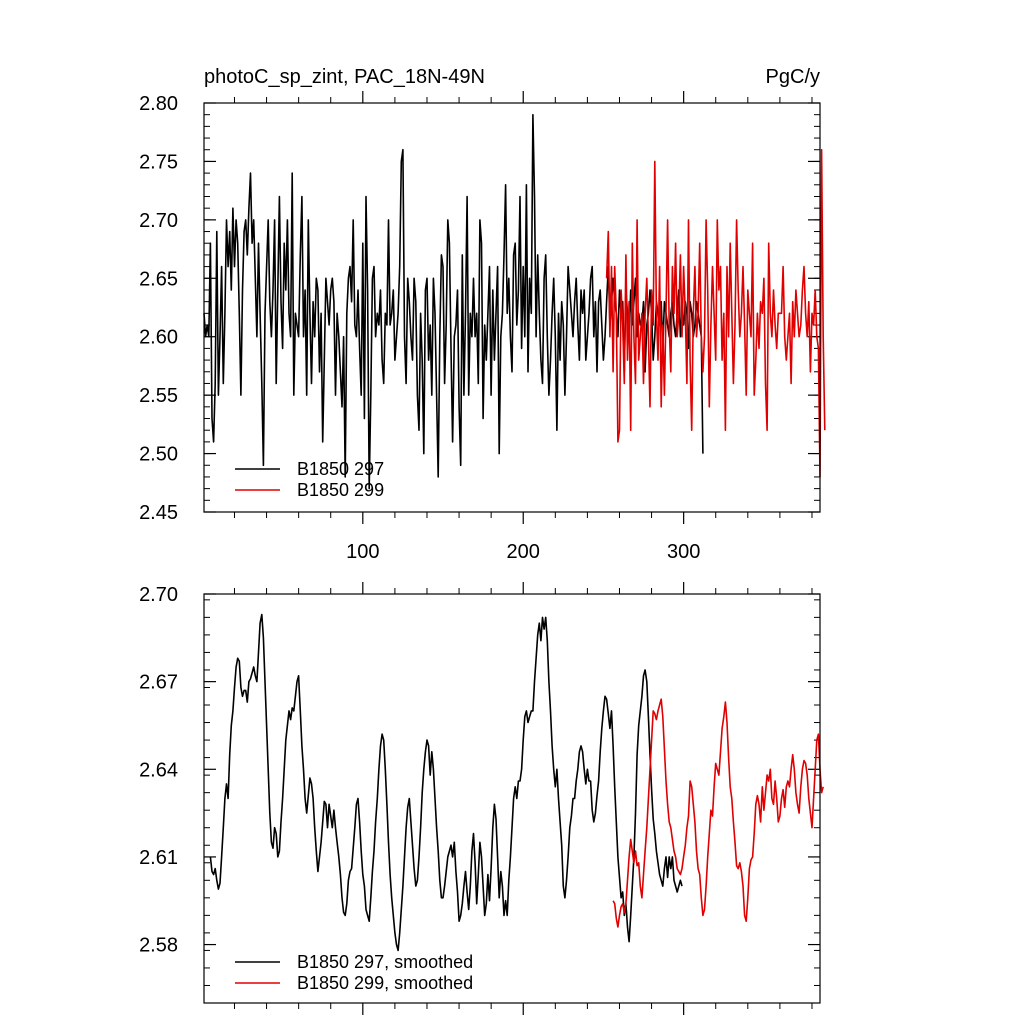 The image size is (1024, 1024). I want to click on bottom-chart-y-tick-labels: 2.58 2.61 2.64 2.67 2.70, so click(158, 770).